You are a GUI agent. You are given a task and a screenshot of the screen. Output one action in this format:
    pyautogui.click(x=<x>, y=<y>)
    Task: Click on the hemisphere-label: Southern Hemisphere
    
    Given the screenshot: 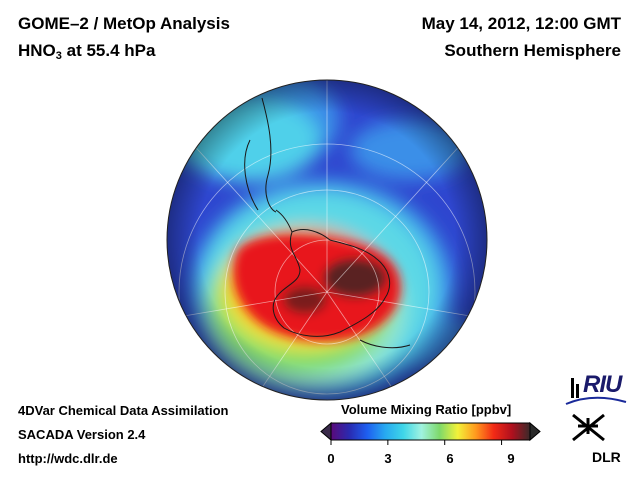 What is the action you would take?
    pyautogui.click(x=532, y=50)
    